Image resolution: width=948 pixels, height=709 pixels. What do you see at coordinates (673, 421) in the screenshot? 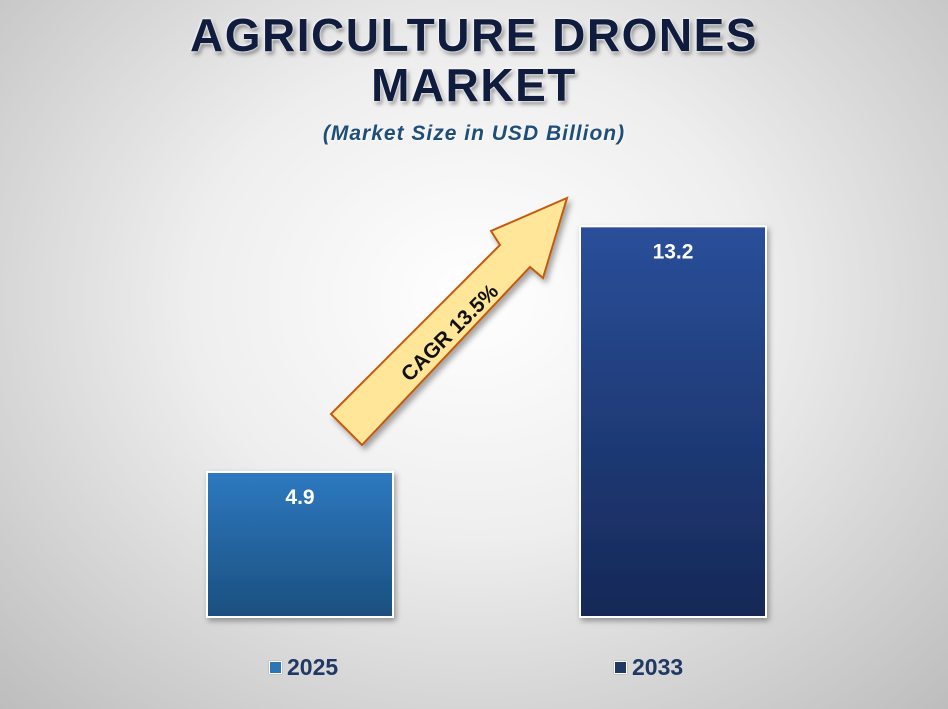
I see `bar-2033` at bounding box center [673, 421].